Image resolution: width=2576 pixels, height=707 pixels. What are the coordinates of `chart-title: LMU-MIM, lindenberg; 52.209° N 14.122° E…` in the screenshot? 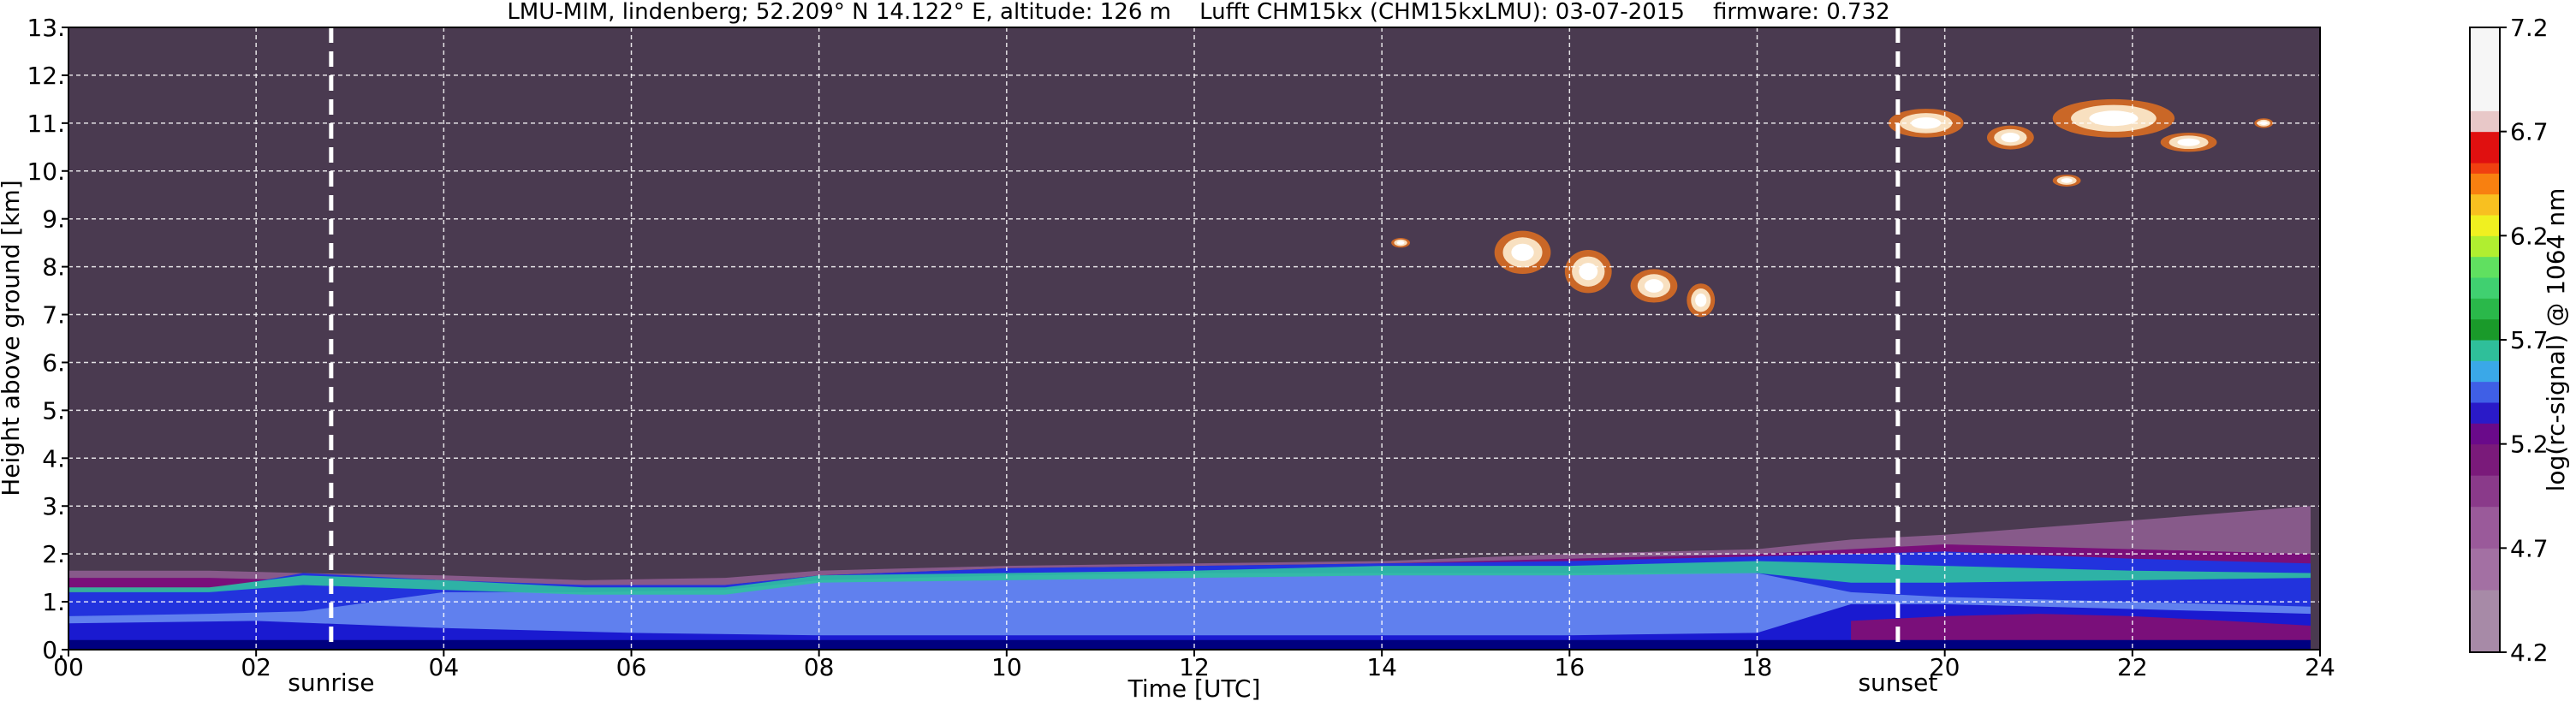 It's located at (1198, 12).